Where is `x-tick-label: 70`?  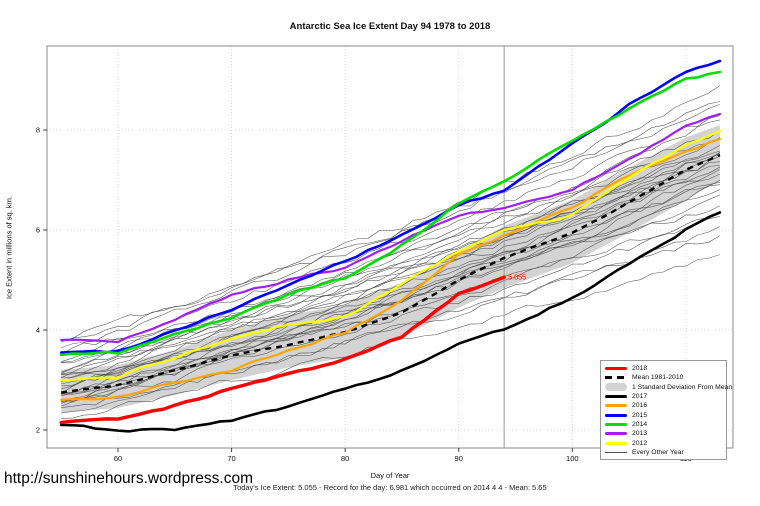
x-tick-label: 70 is located at coordinates (231, 458).